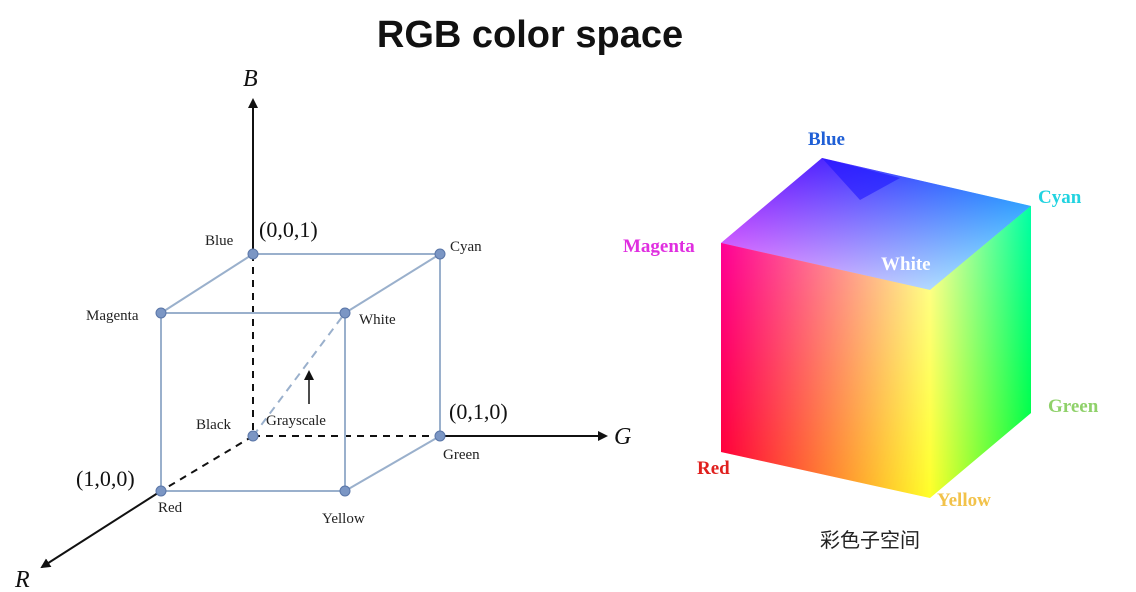 This screenshot has height=592, width=1136. What do you see at coordinates (377, 320) in the screenshot?
I see `vertex-label-white: White` at bounding box center [377, 320].